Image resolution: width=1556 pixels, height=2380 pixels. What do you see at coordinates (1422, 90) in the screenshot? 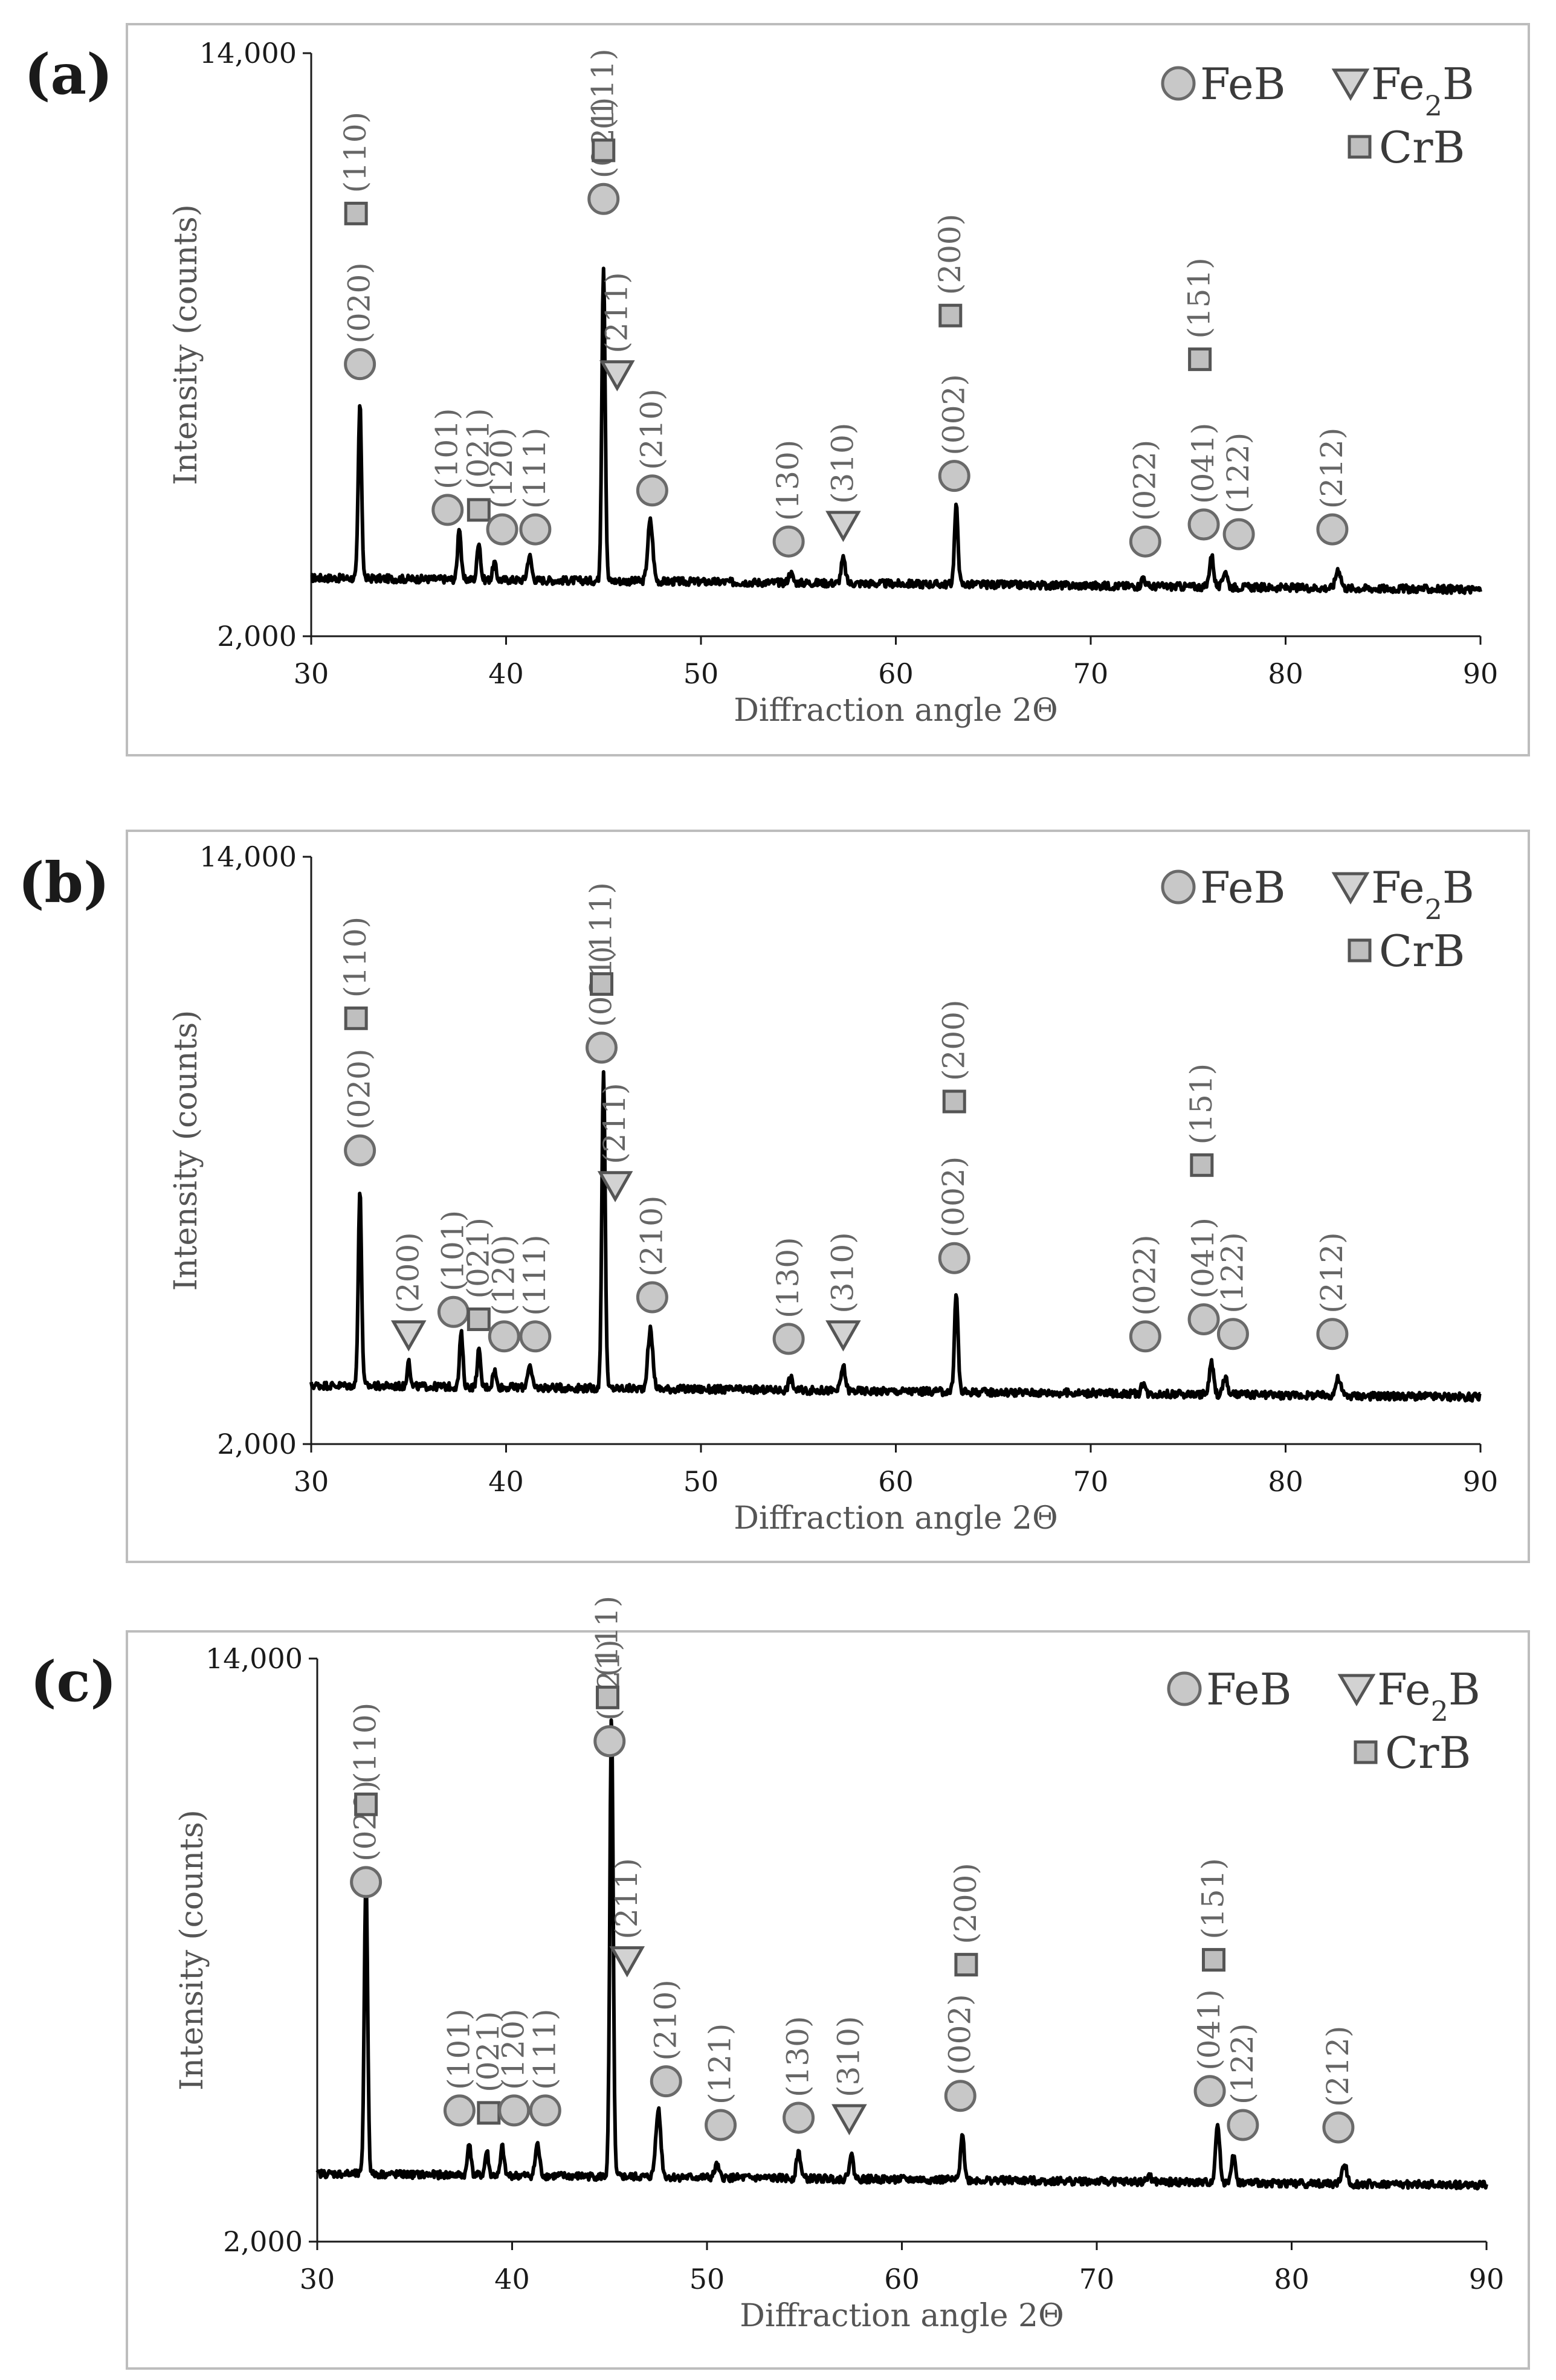
I see `legend-fe2b-label: Fe2B` at bounding box center [1422, 90].